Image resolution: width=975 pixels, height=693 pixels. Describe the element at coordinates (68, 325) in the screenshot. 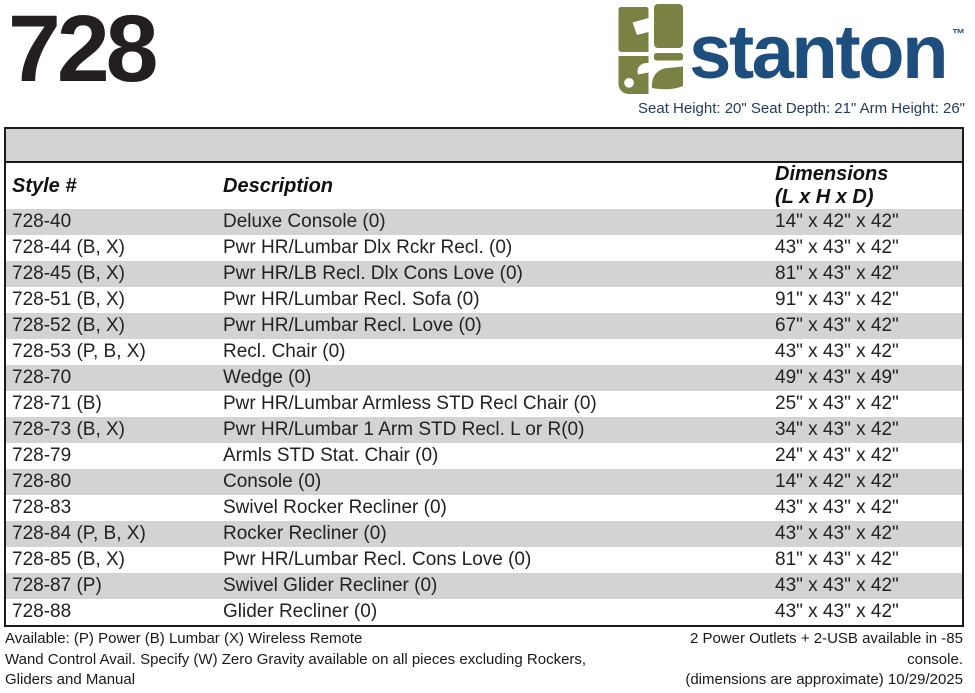

I see `style-cell: 728-52 (B, X)` at that location.